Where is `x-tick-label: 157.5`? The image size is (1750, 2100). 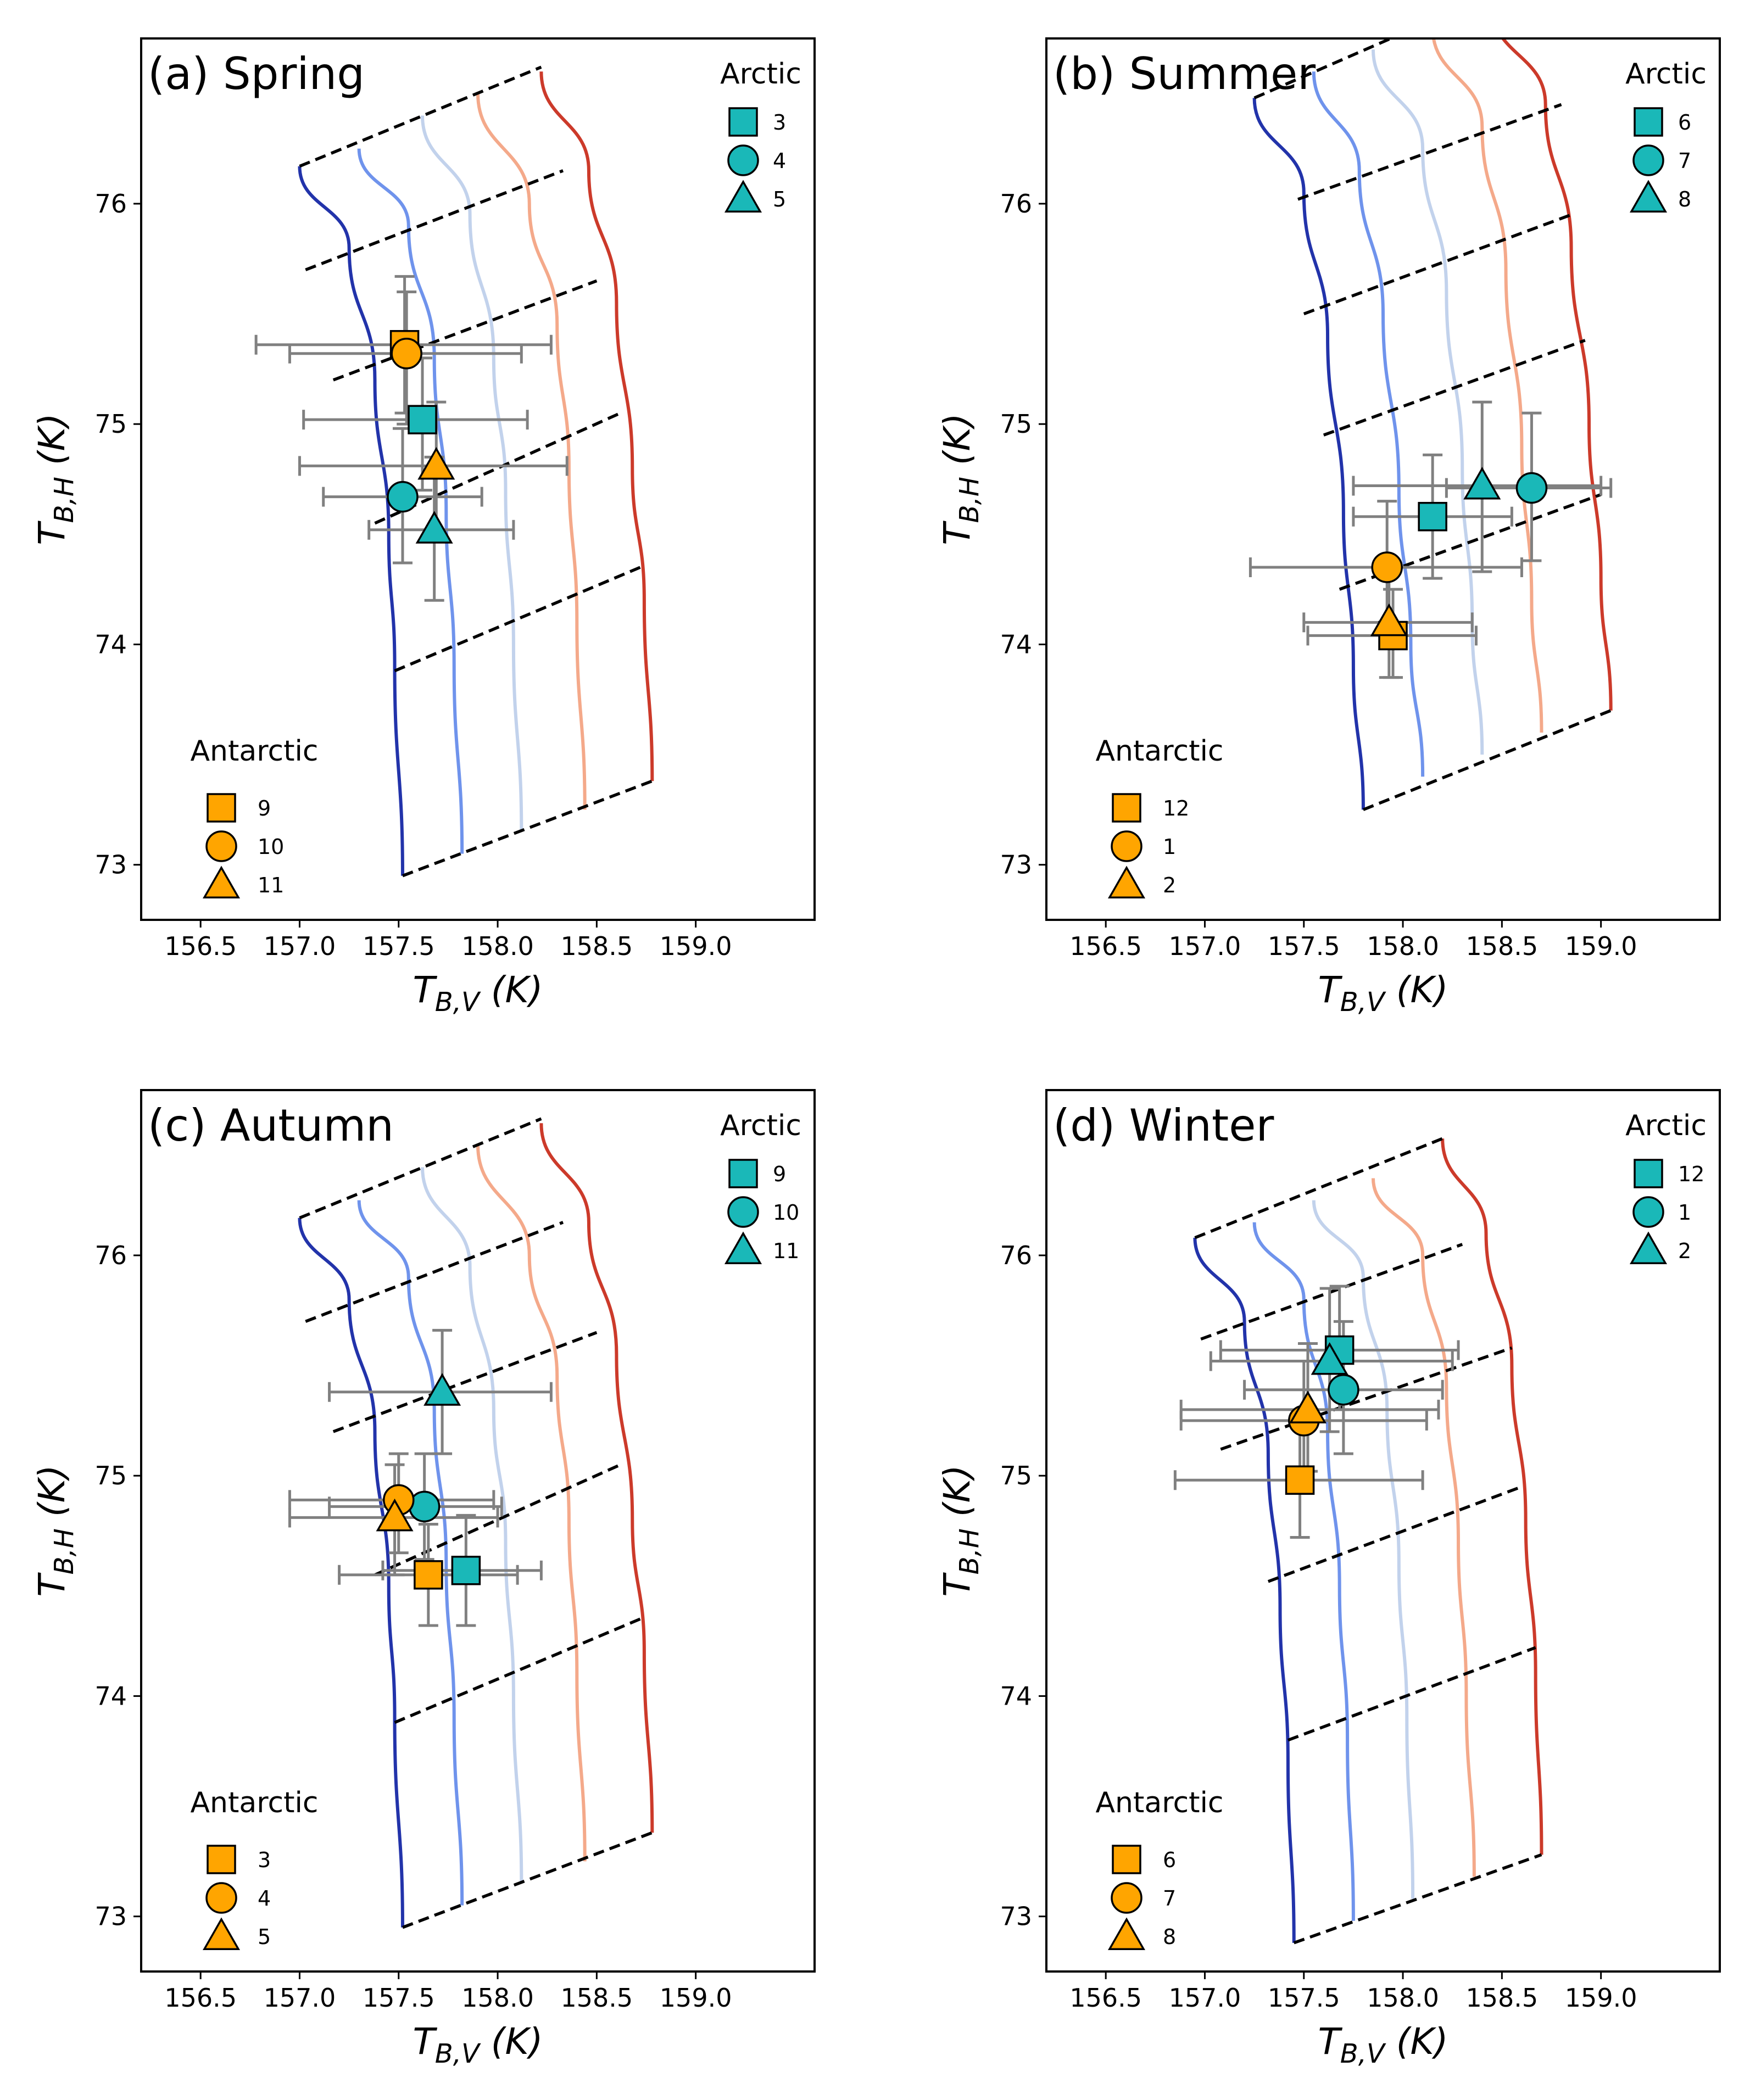
x-tick-label: 157.5 is located at coordinates (1304, 1998).